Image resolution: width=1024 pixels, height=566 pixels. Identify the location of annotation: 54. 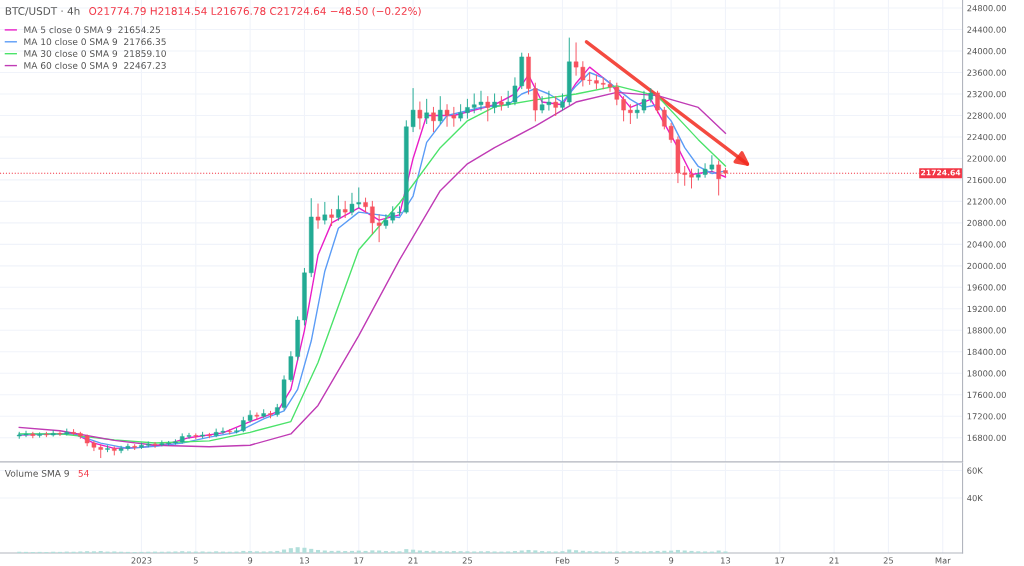
(83, 473).